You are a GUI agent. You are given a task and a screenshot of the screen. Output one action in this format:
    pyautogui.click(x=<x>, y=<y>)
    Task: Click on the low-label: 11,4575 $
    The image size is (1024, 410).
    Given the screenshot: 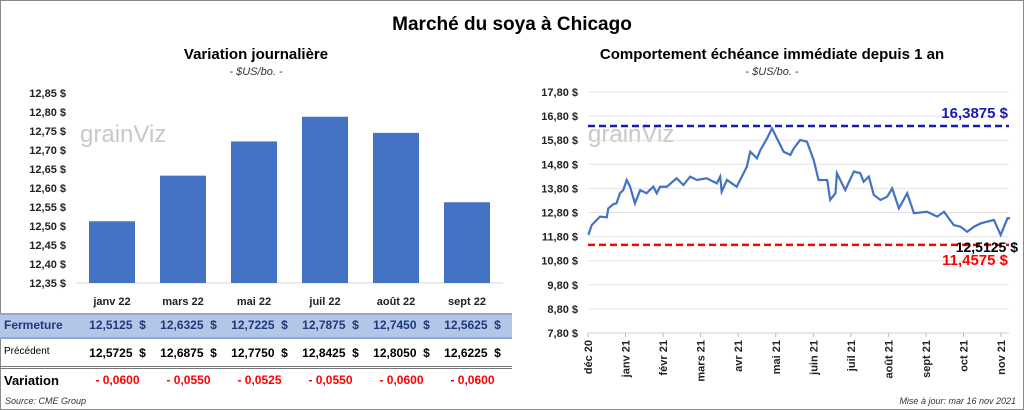 What is the action you would take?
    pyautogui.click(x=975, y=260)
    